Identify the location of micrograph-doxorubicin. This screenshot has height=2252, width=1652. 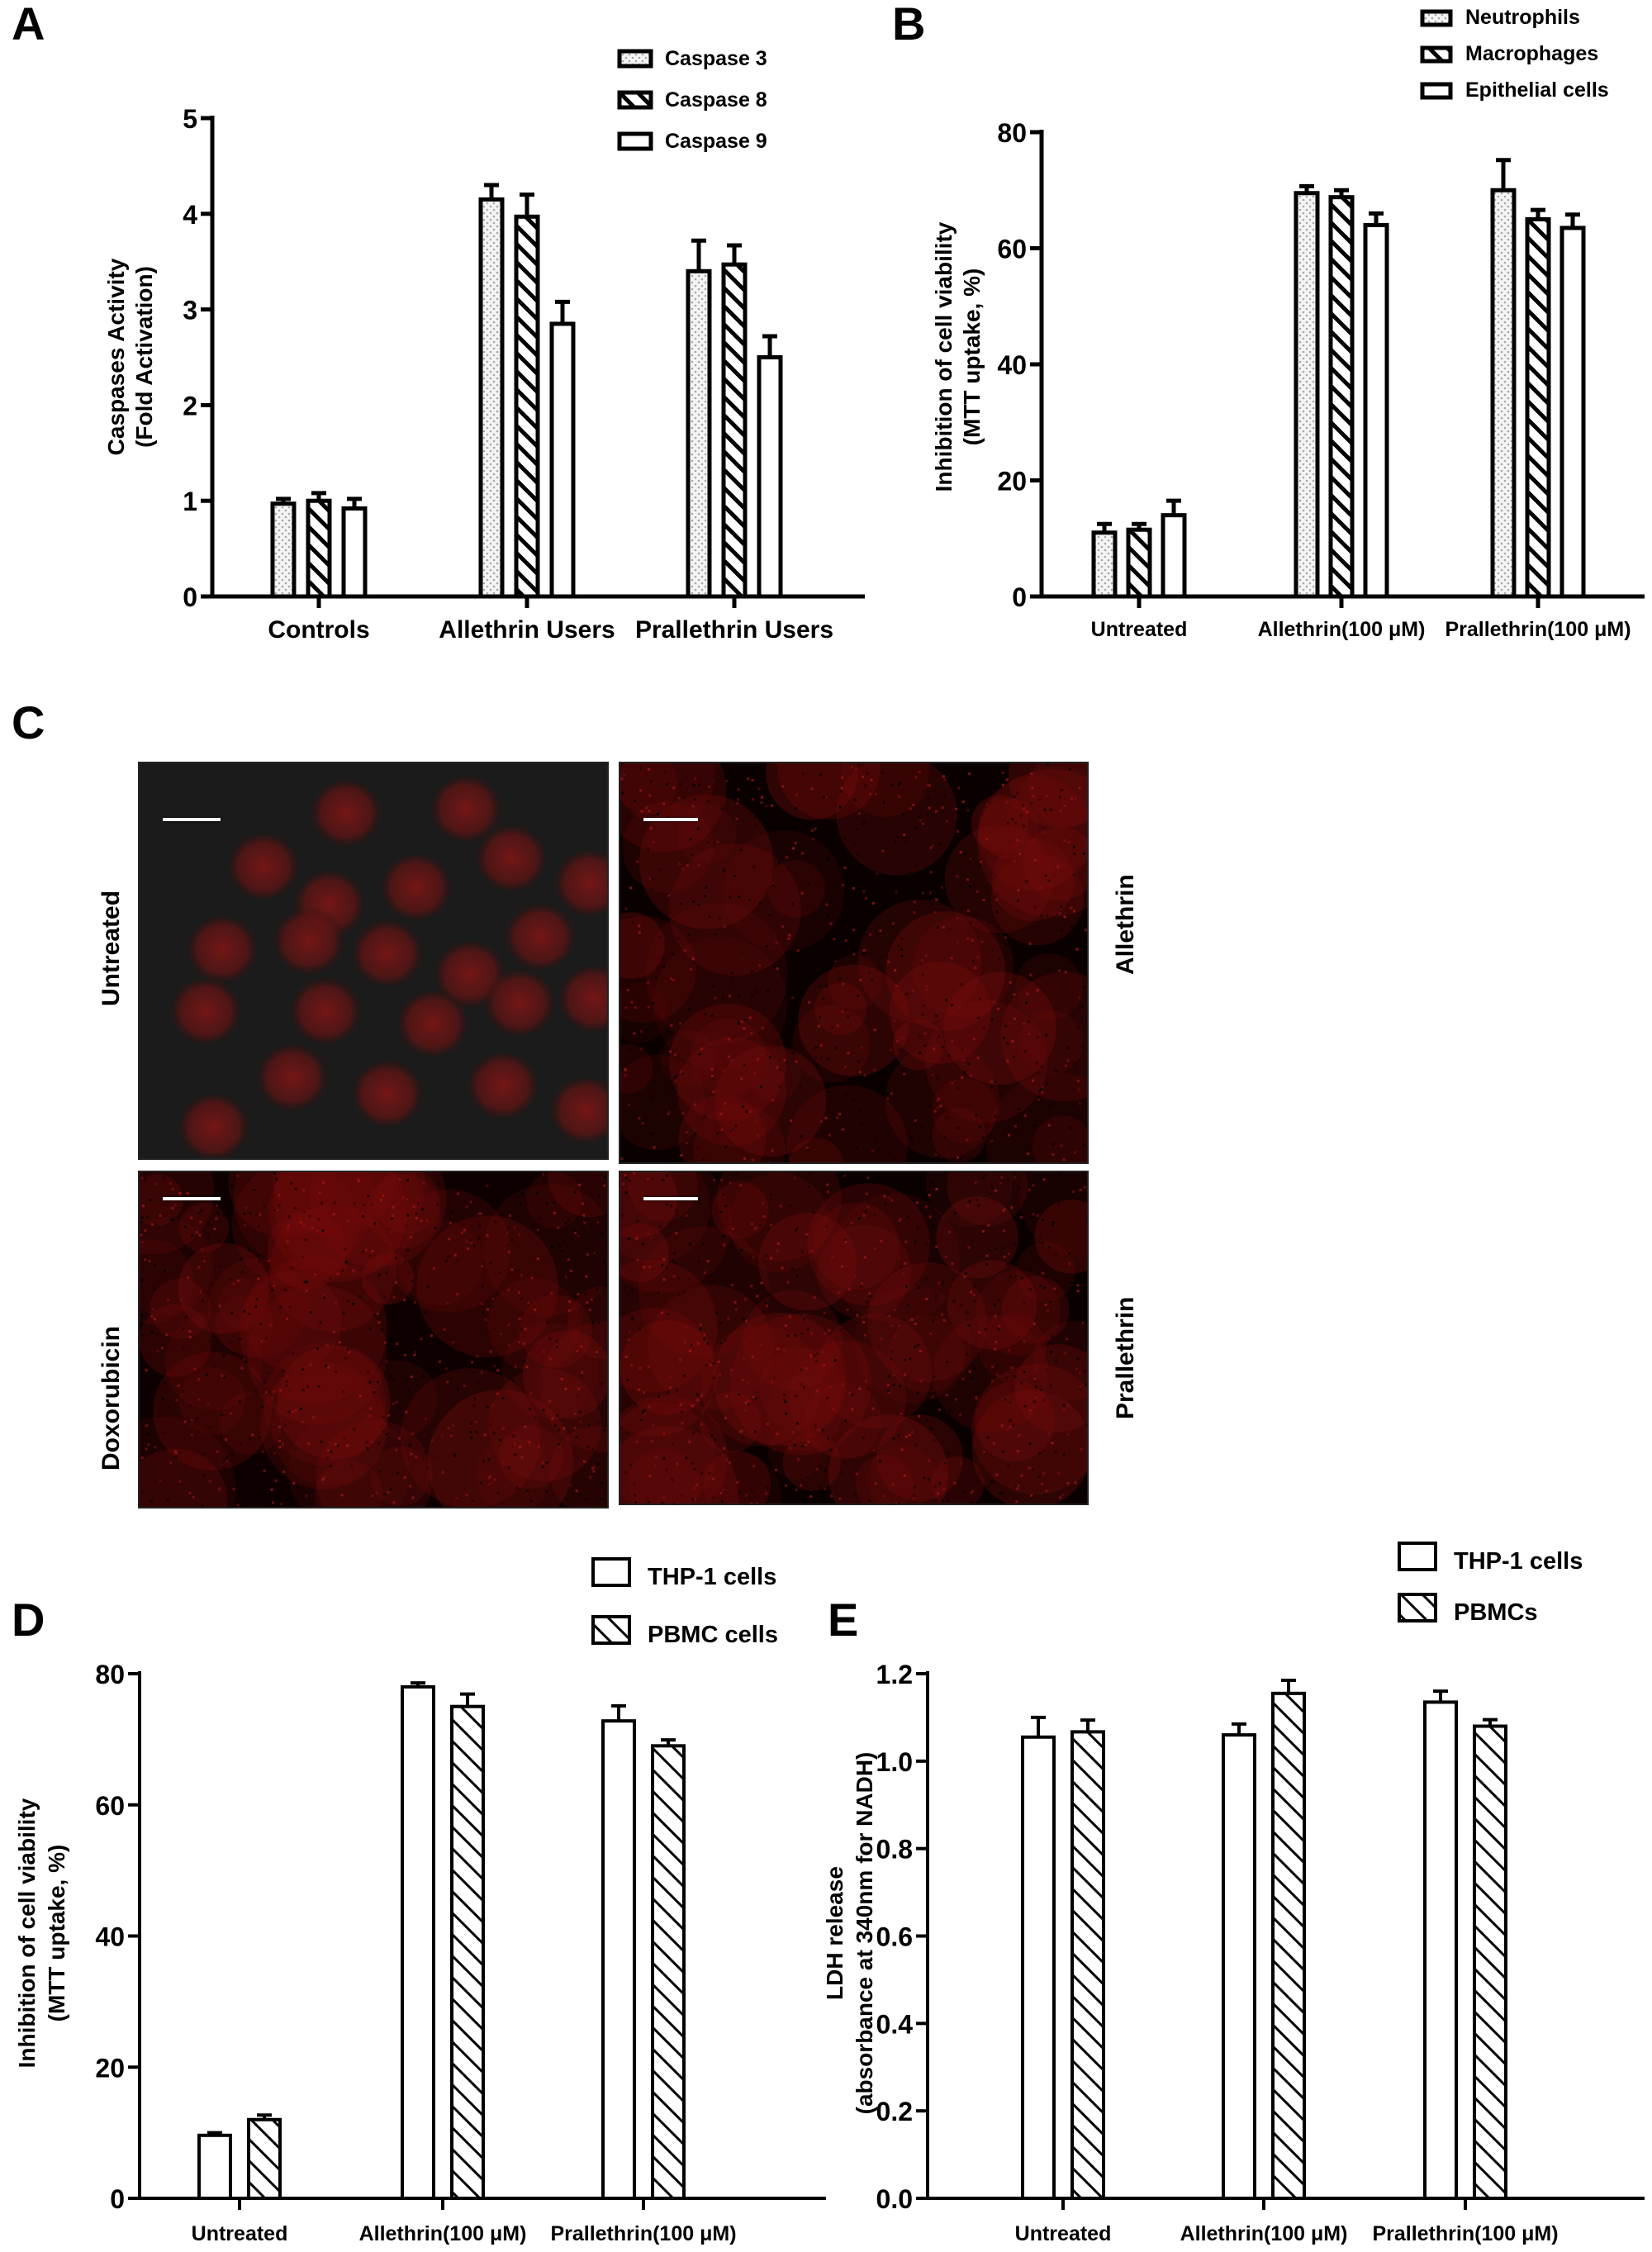
(373, 1339).